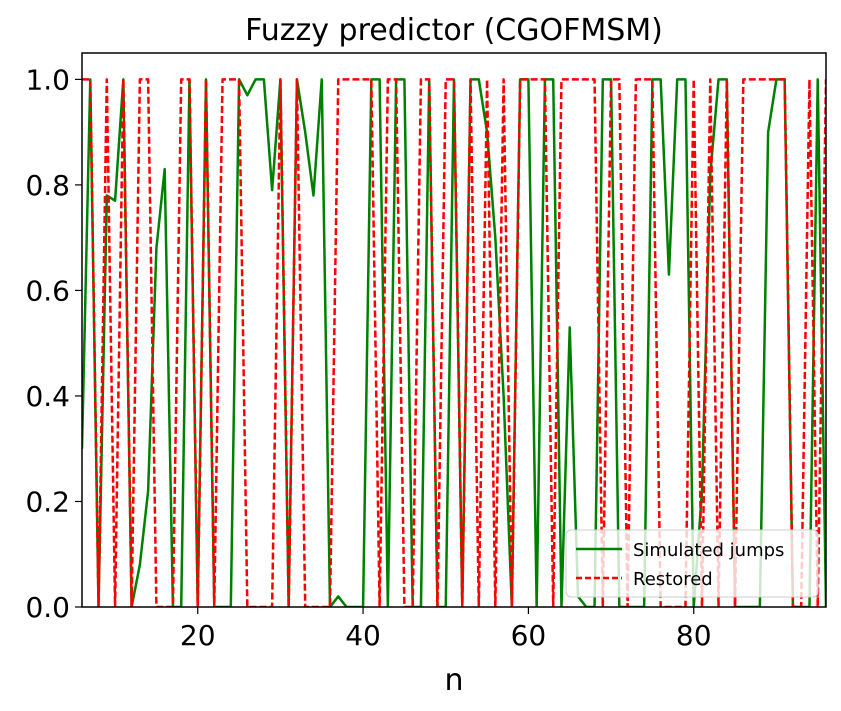 The height and width of the screenshot is (711, 841). What do you see at coordinates (47, 501) in the screenshot?
I see `y-tick-label: 0.2` at bounding box center [47, 501].